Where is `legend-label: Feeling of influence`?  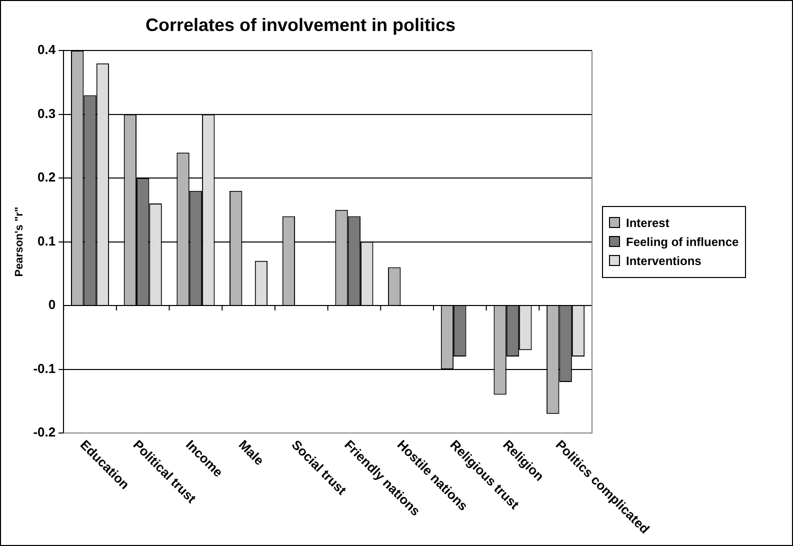 legend-label: Feeling of influence is located at coordinates (682, 241).